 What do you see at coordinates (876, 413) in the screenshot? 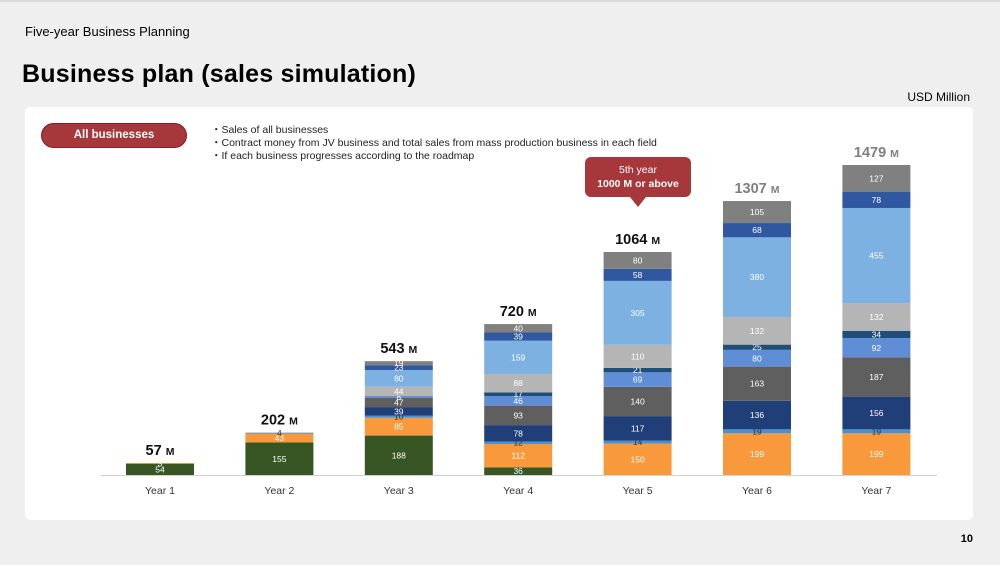
I see `data-label: 156` at bounding box center [876, 413].